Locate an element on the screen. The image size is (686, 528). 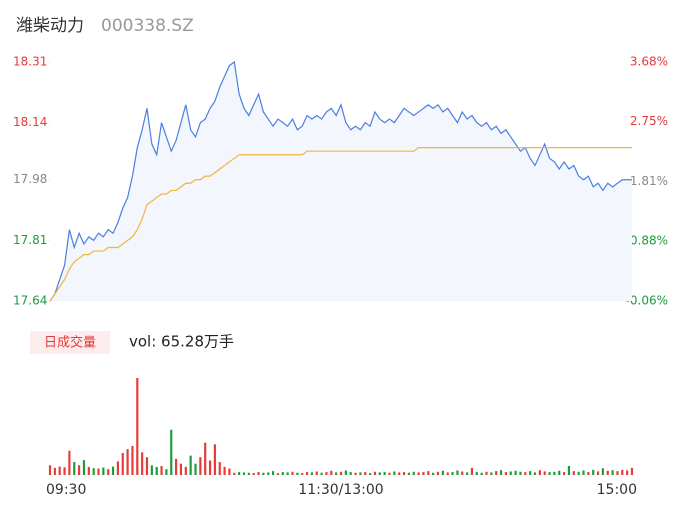
volume-tab: 日成交量 is located at coordinates (70, 343).